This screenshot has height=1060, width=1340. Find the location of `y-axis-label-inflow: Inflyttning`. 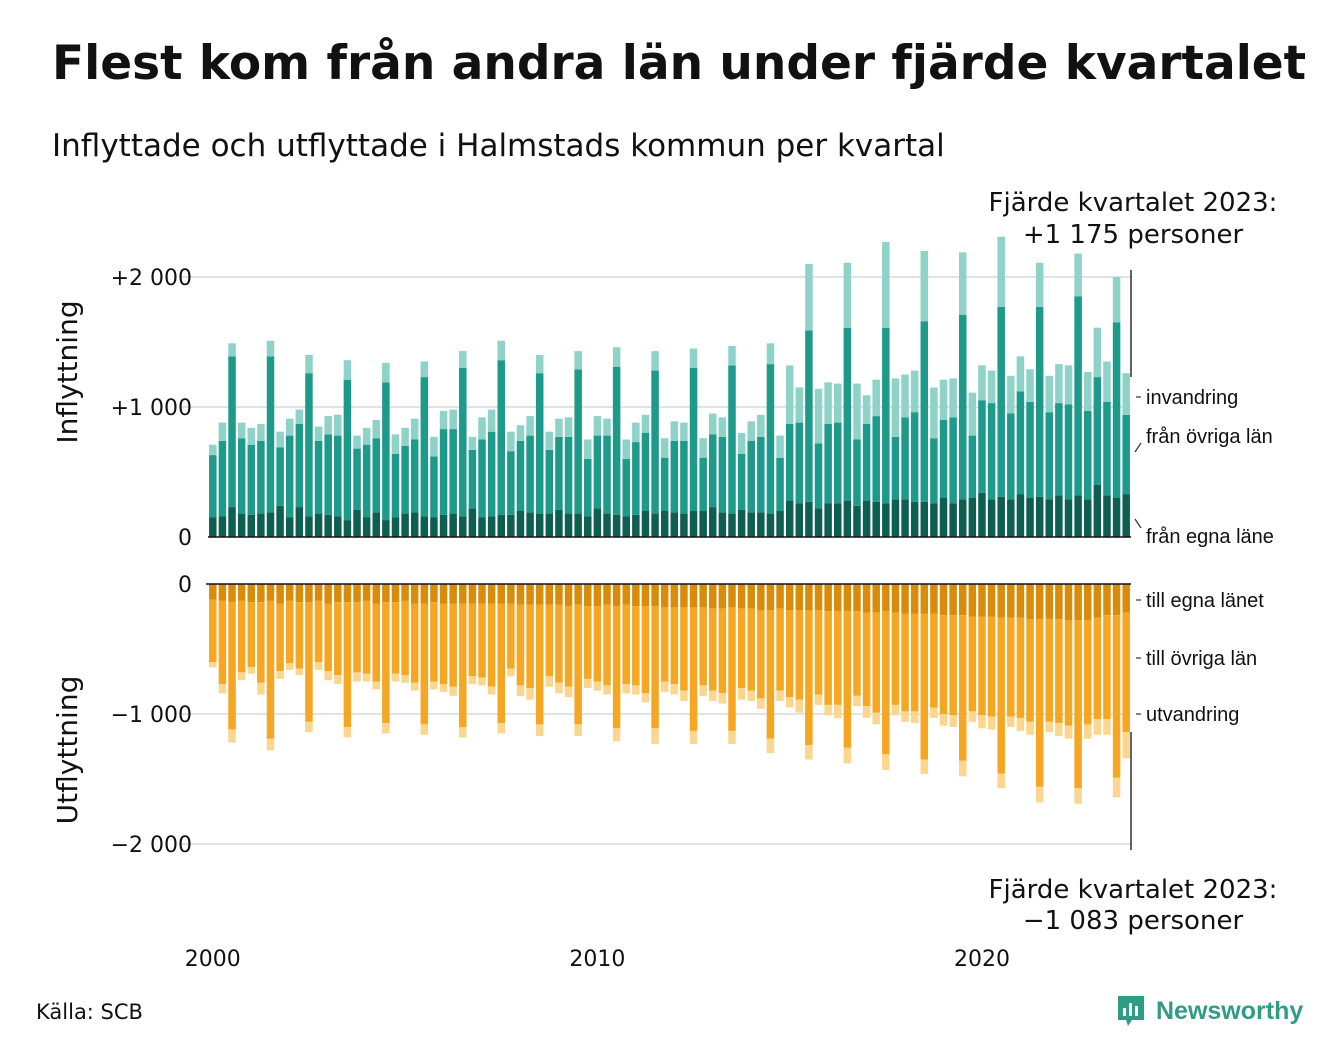

y-axis-label-inflow: Inflyttning is located at coordinates (67, 371).